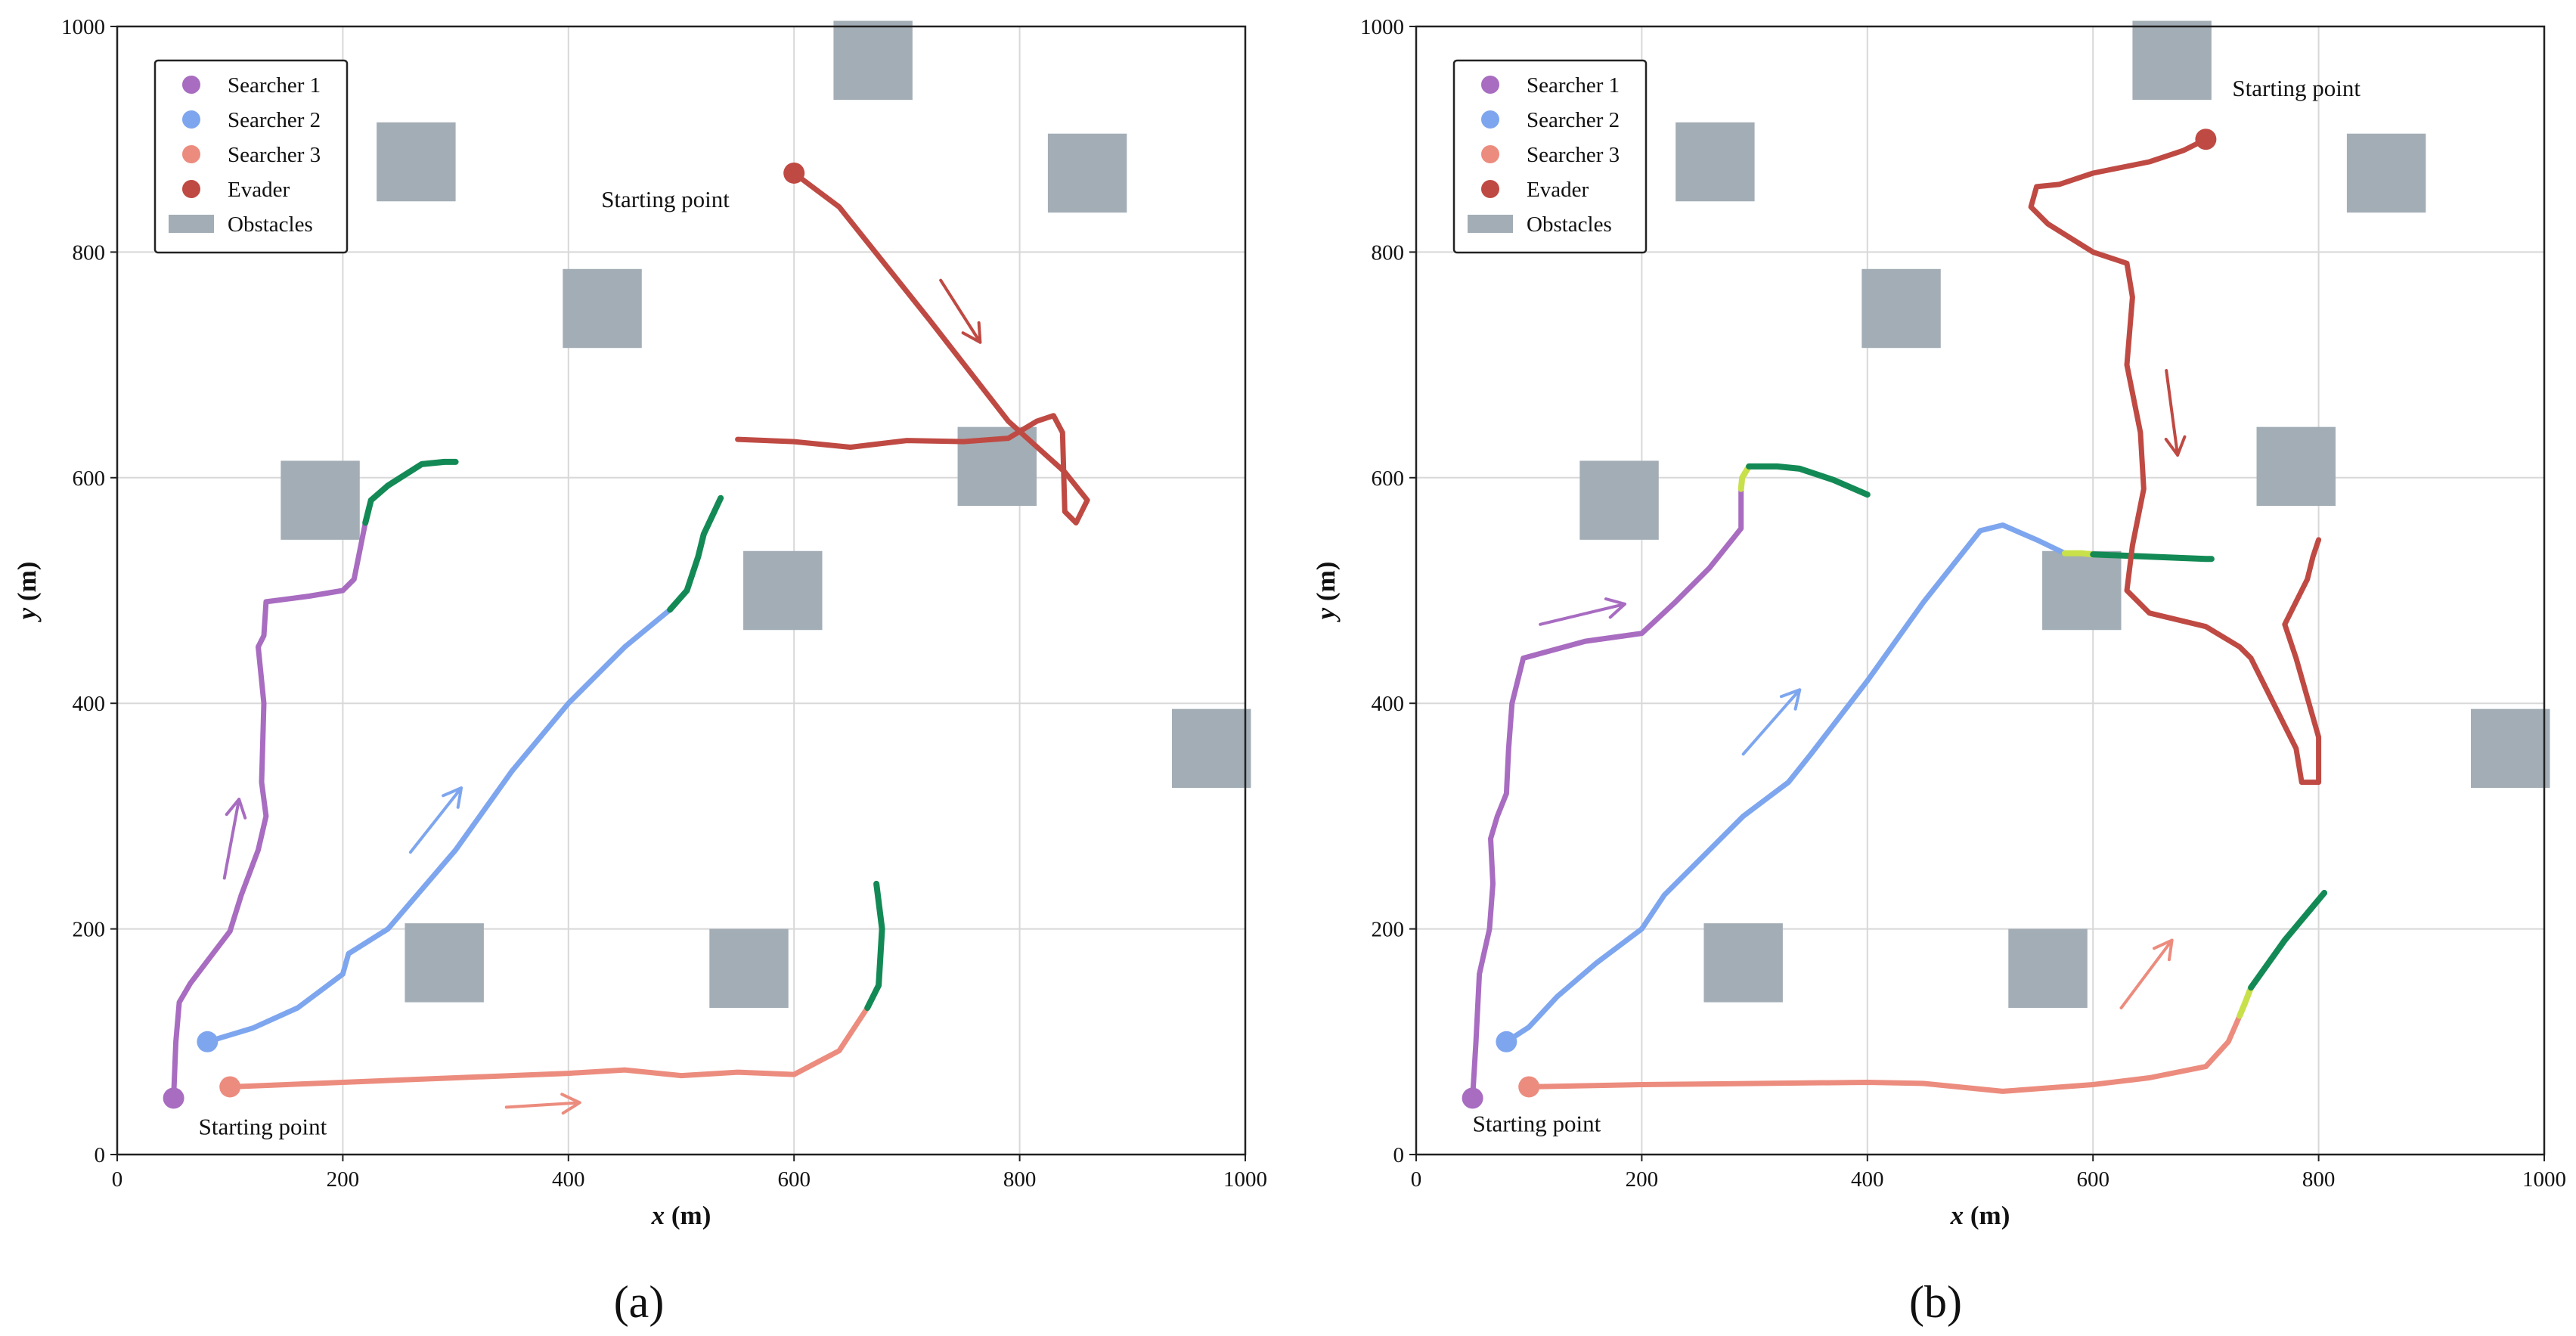 The width and height of the screenshot is (2576, 1336). Describe the element at coordinates (639, 1302) in the screenshot. I see `panel-label: (a)` at that location.